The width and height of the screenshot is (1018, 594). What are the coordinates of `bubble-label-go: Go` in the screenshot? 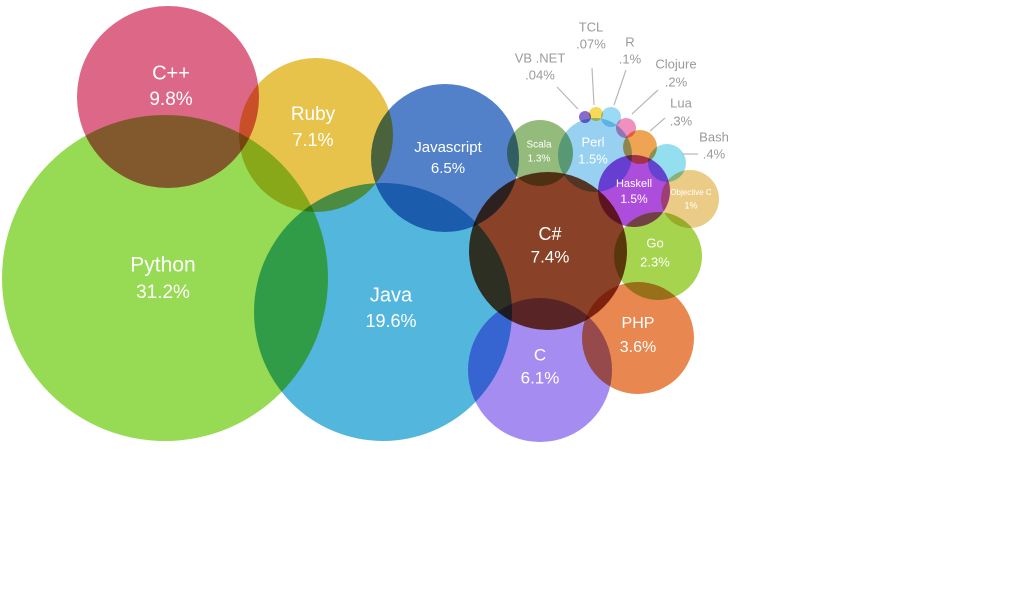 It's located at (654, 242).